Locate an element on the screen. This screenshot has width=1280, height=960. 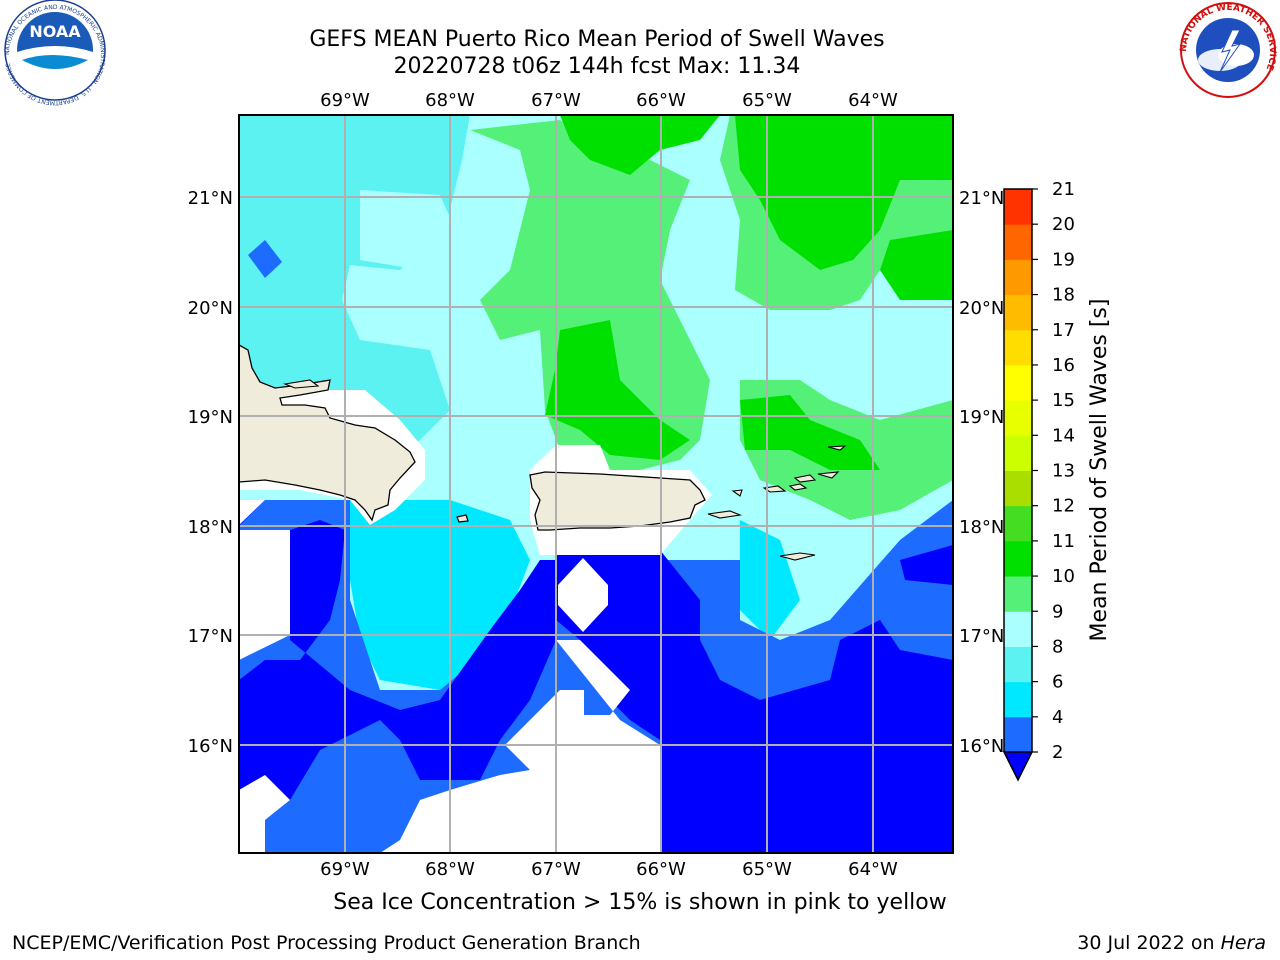
contour-10-11s-core-d is located at coordinates (810, 432).